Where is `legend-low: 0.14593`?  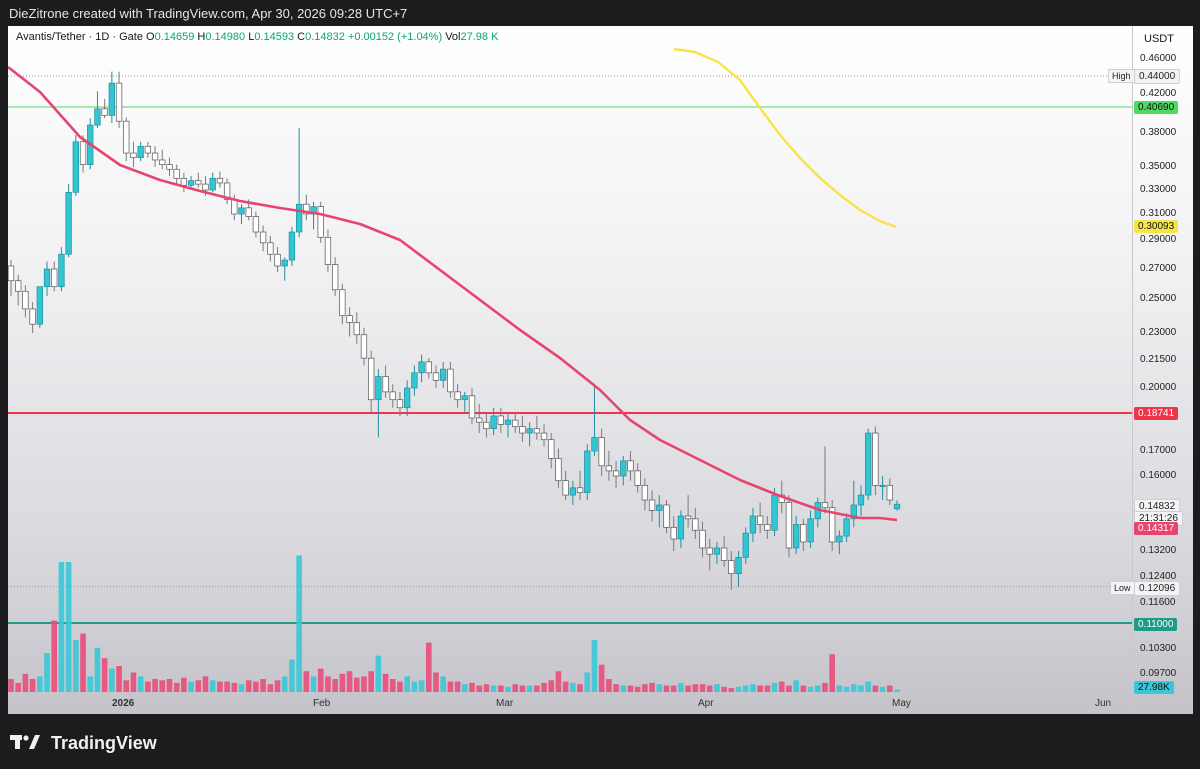 legend-low: 0.14593 is located at coordinates (274, 37).